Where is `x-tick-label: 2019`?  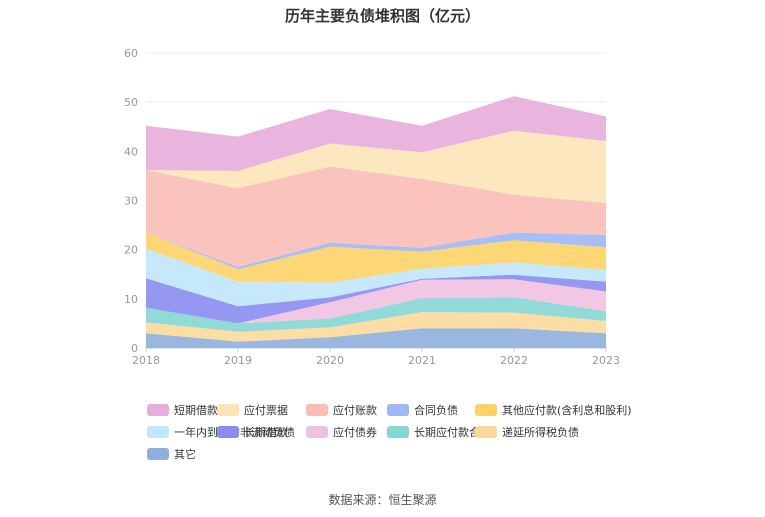 x-tick-label: 2019 is located at coordinates (238, 360).